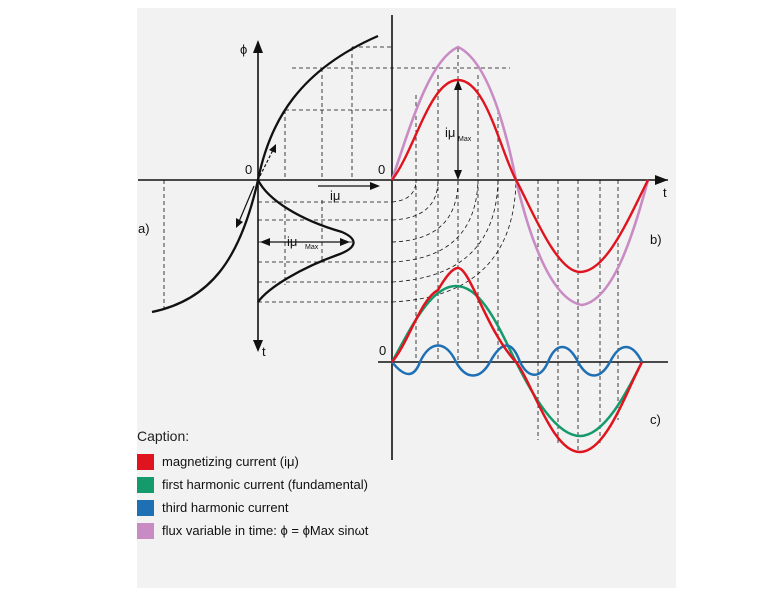 Image resolution: width=758 pixels, height=604 pixels. I want to click on magnetization-curve, so click(265, 174).